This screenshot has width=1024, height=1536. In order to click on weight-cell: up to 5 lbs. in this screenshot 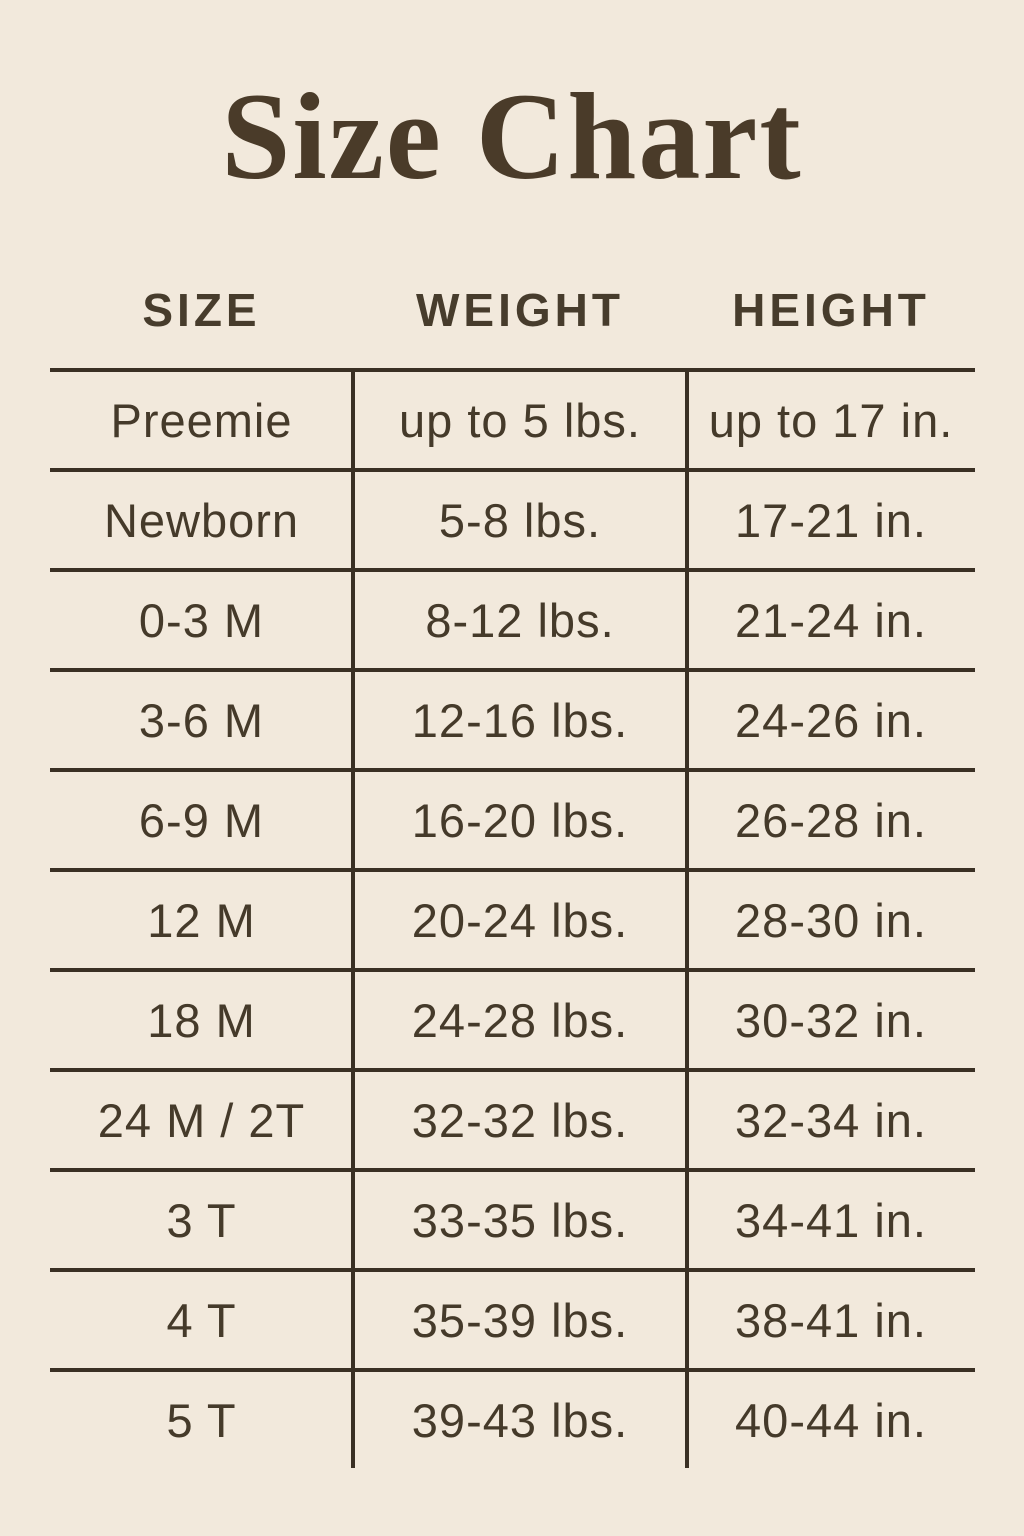, I will do `click(520, 420)`.